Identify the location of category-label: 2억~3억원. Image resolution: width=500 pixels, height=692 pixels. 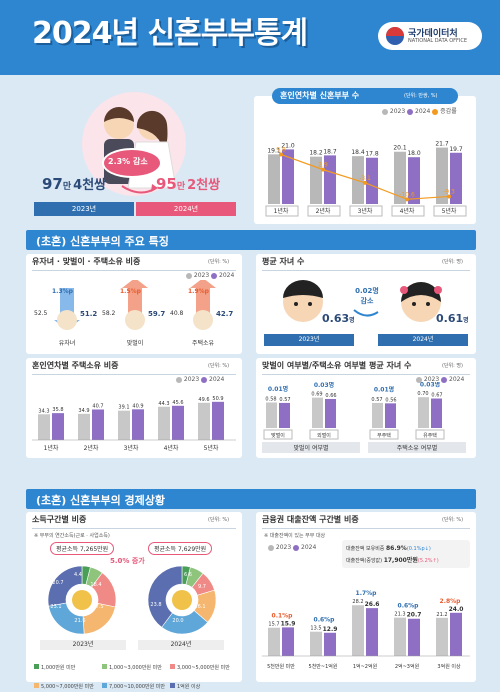
(407, 666).